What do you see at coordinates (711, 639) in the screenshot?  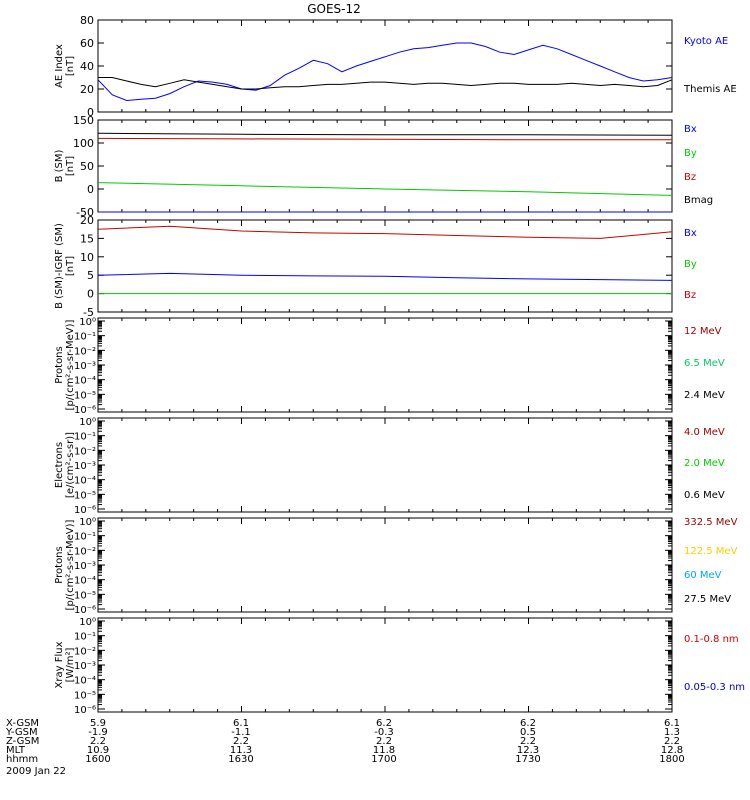 I see `legend-entry: 0.1-0.8 nm` at bounding box center [711, 639].